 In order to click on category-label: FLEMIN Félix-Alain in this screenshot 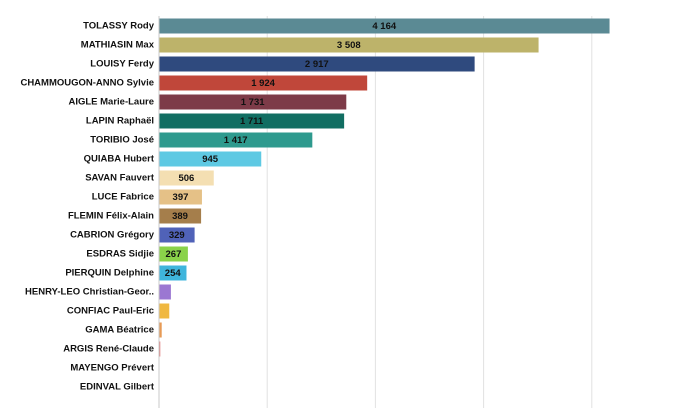, I will do `click(111, 216)`.